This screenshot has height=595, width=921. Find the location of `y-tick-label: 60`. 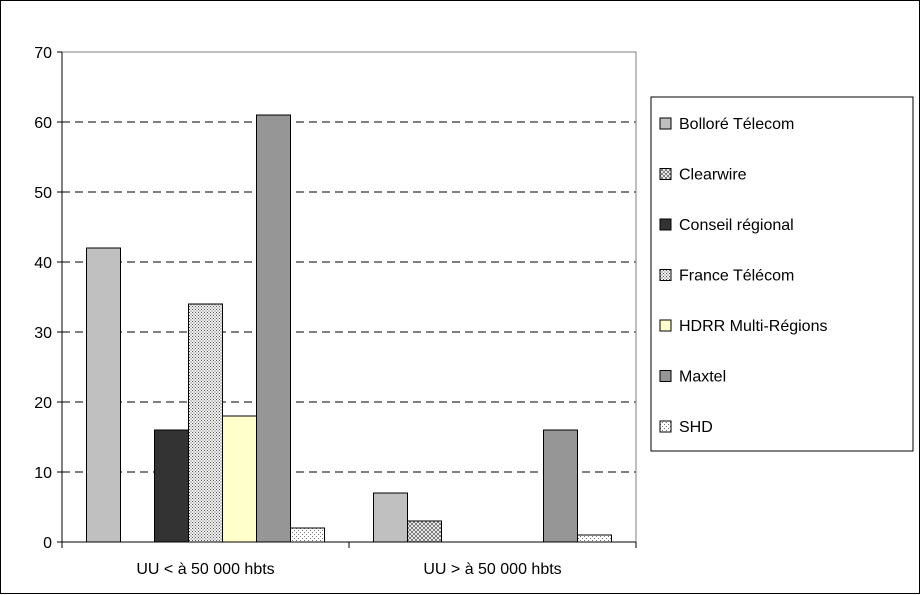

y-tick-label: 60 is located at coordinates (43, 123).